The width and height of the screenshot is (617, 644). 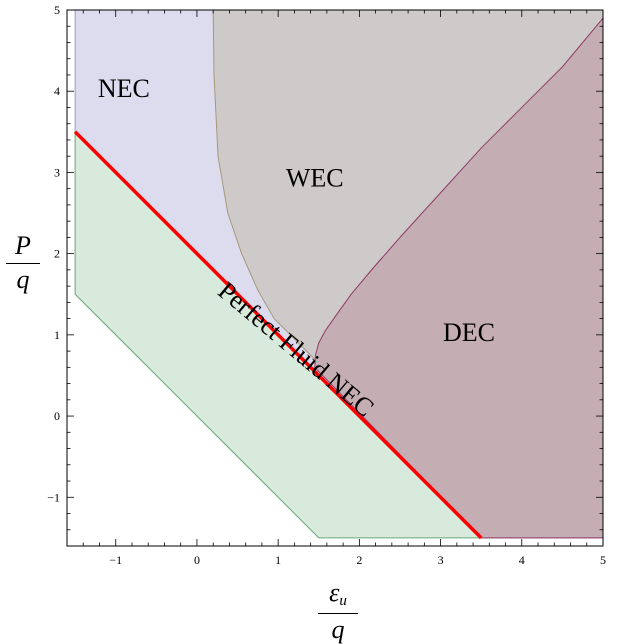 I want to click on x-axis-label-fraction-bar, so click(x=338, y=613).